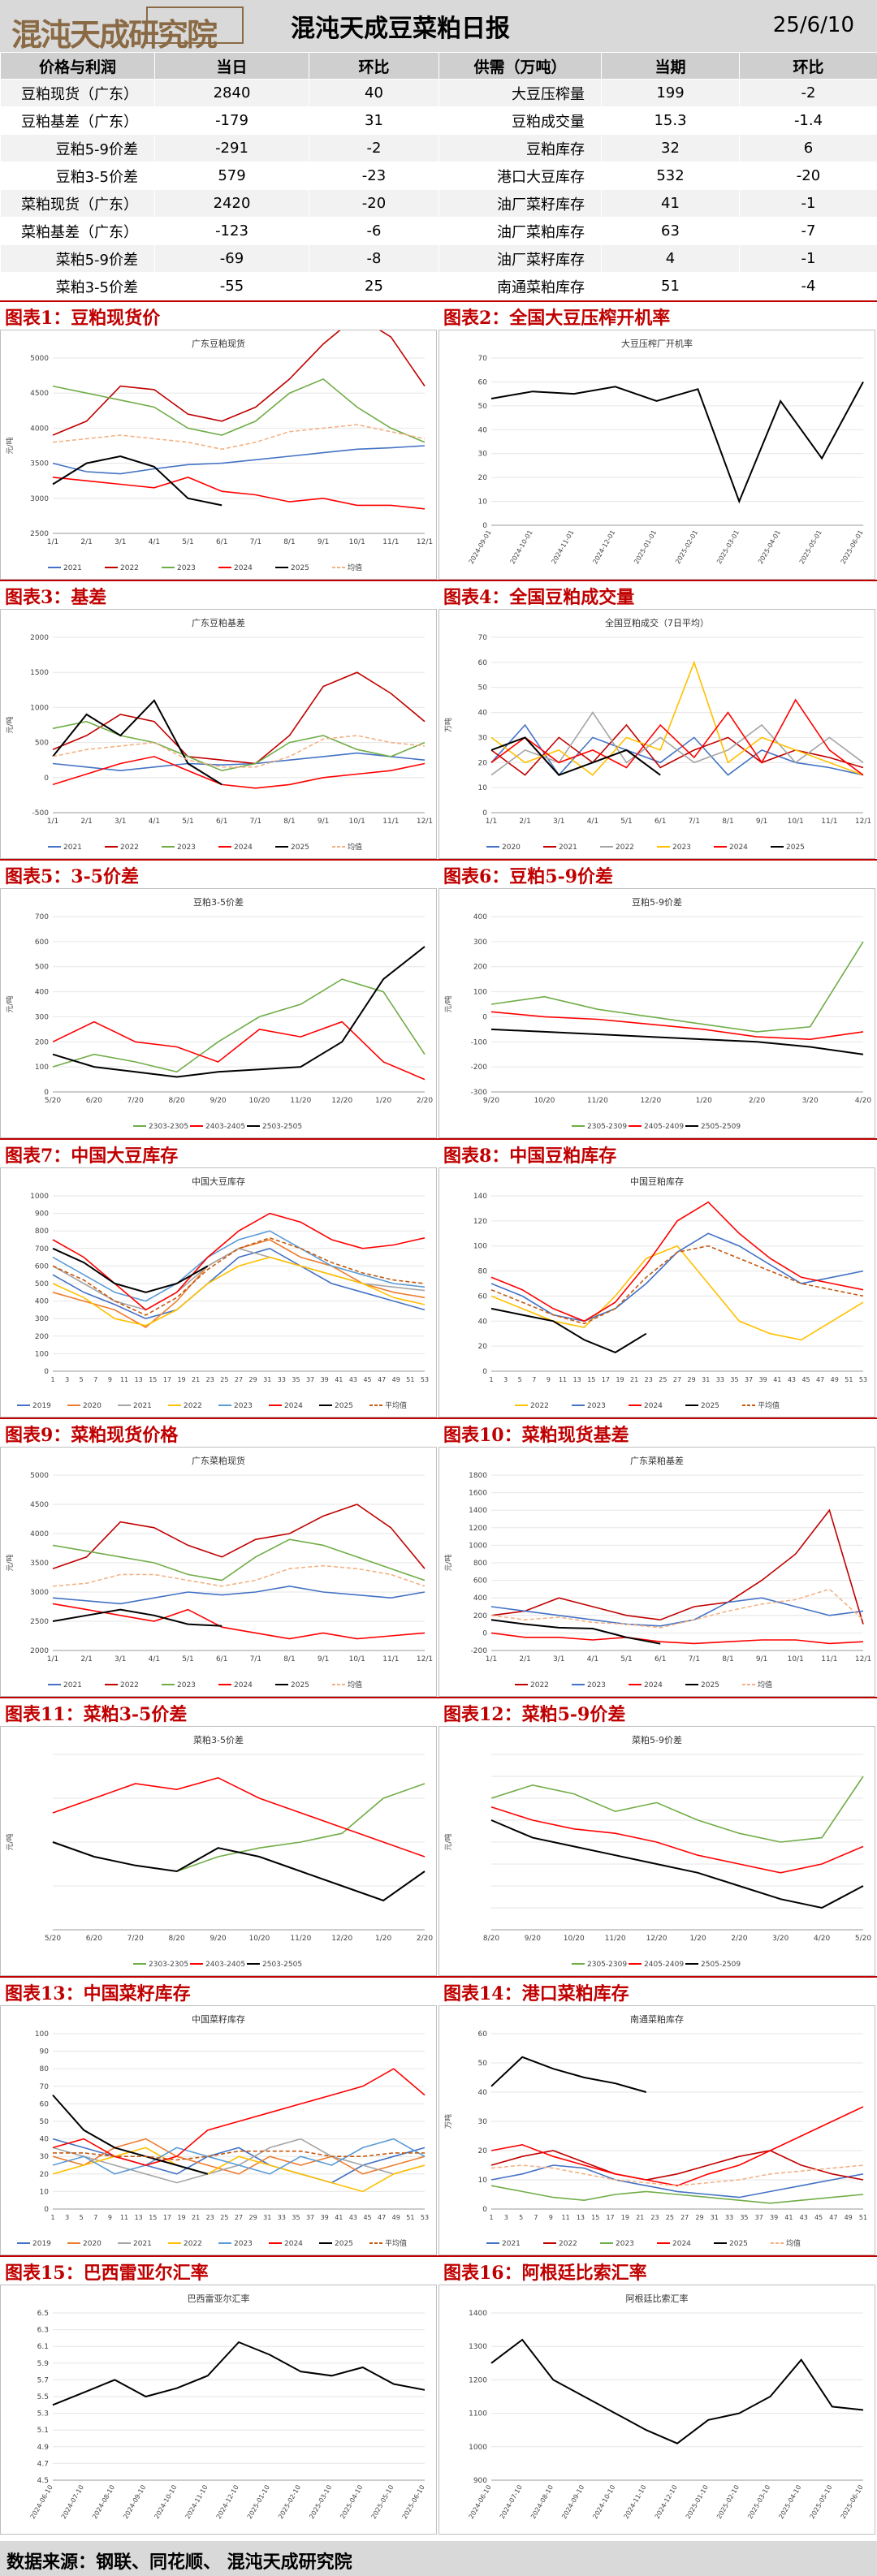  Describe the element at coordinates (289, 542) in the screenshot. I see `x-tick-label: 8/1` at that location.